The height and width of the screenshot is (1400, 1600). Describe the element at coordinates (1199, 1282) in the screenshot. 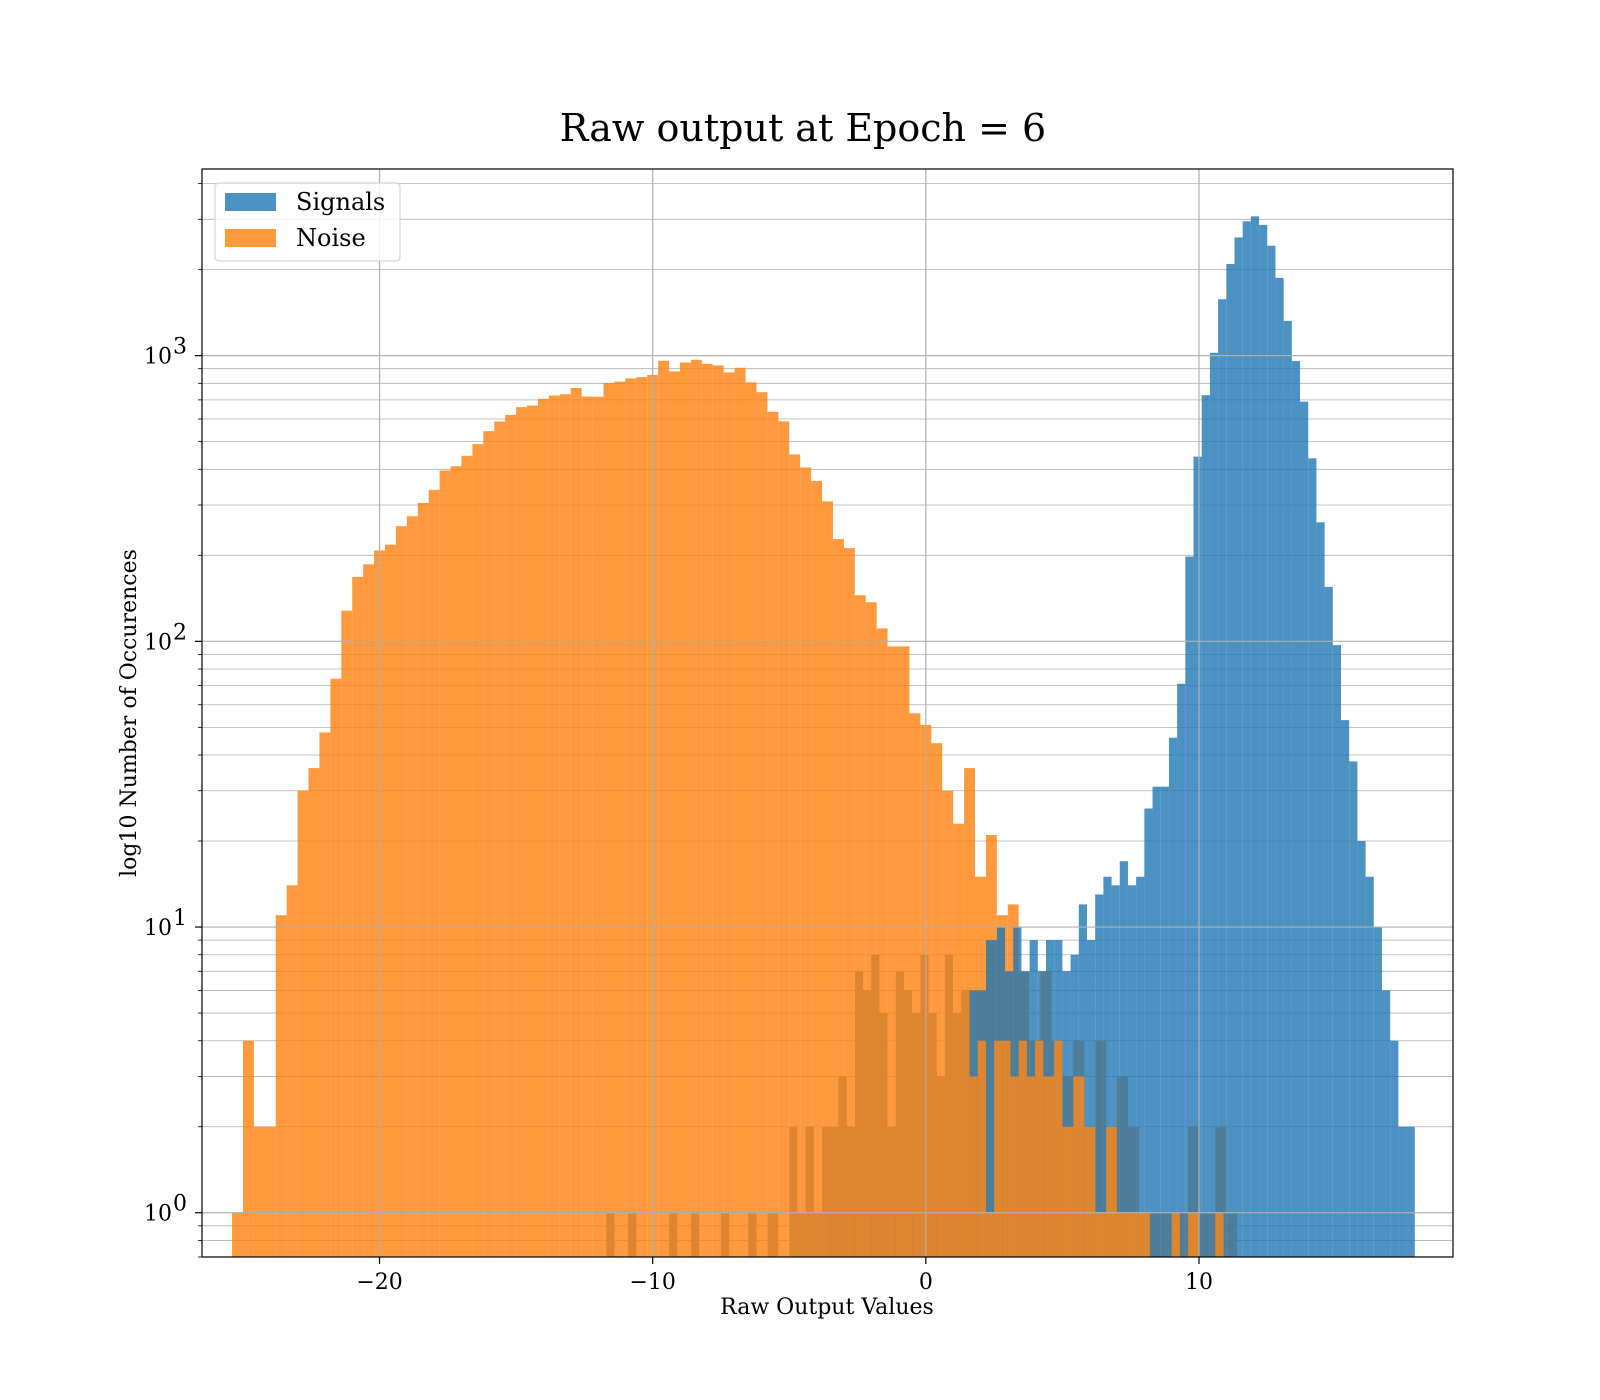

I see `x-tick-label-3: 10` at that location.